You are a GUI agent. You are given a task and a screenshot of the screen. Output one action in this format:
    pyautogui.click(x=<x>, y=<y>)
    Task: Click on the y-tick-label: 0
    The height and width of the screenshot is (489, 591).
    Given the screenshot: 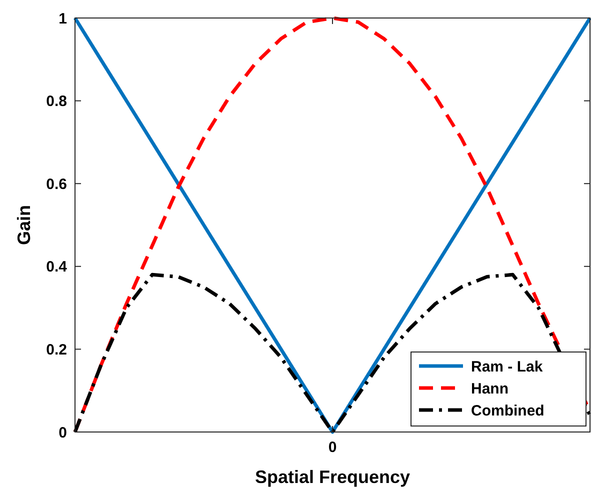 What is the action you would take?
    pyautogui.click(x=62, y=433)
    